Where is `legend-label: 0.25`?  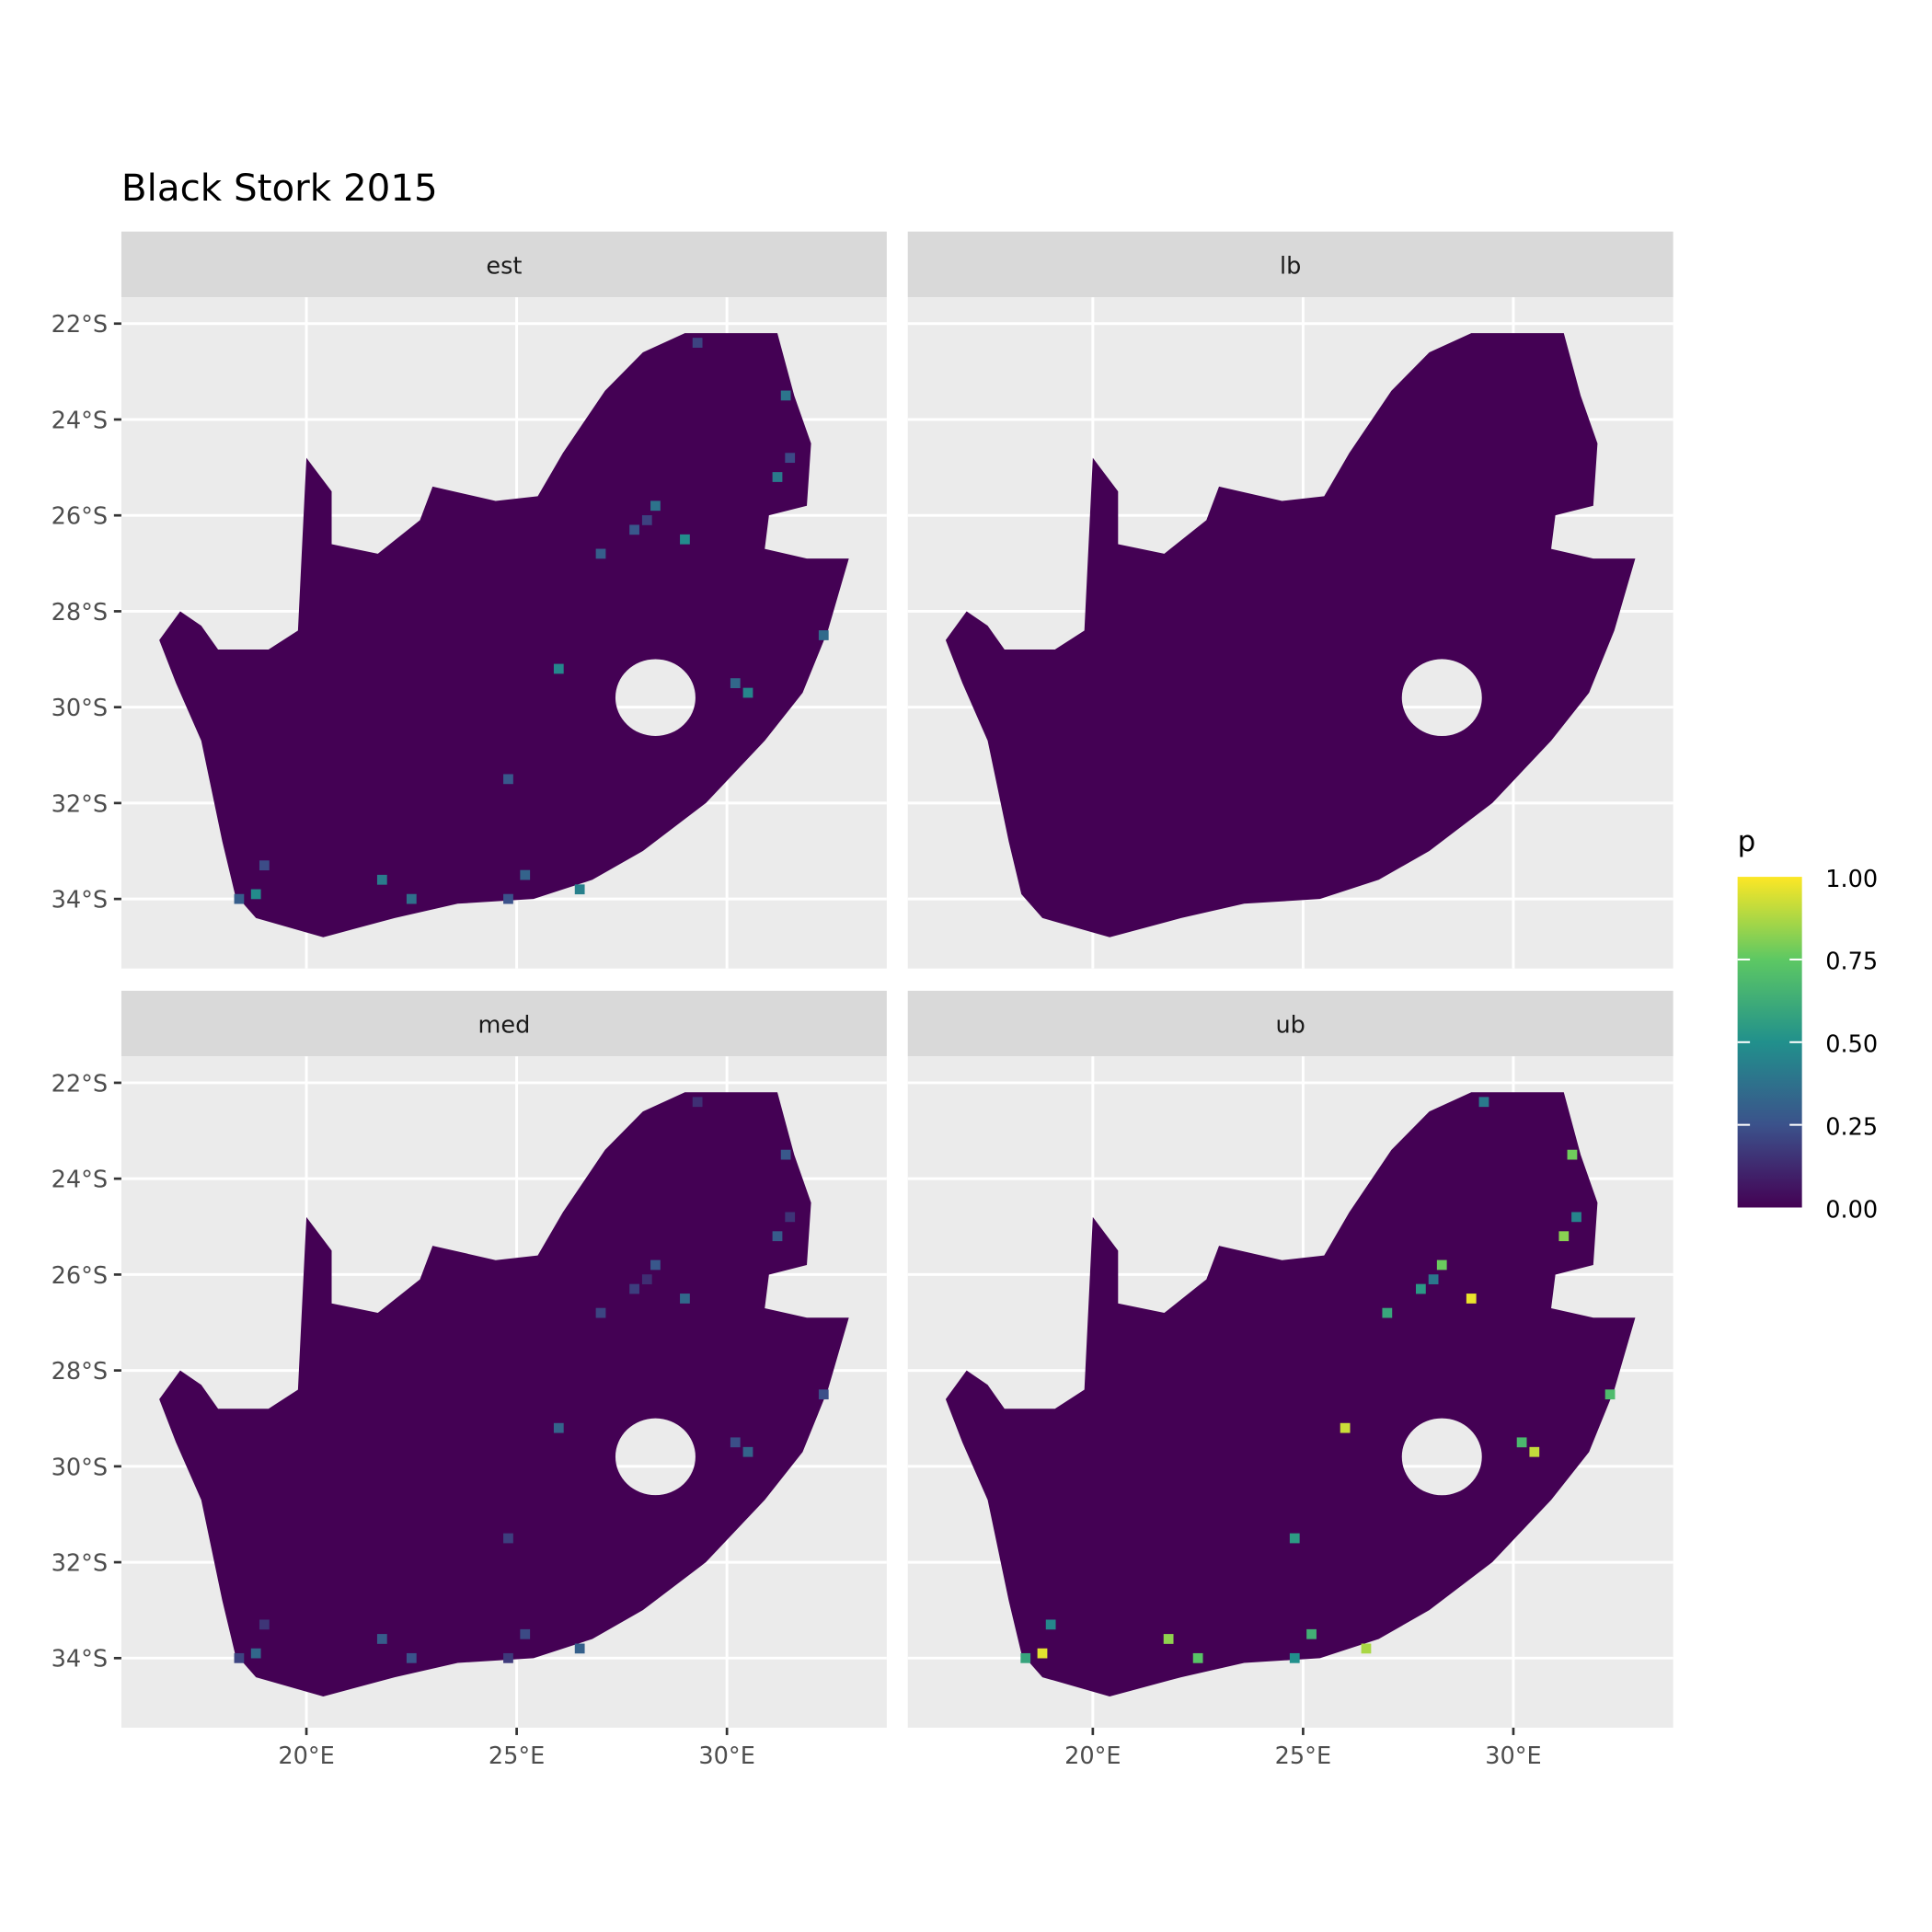 legend-label: 0.25 is located at coordinates (1851, 1127).